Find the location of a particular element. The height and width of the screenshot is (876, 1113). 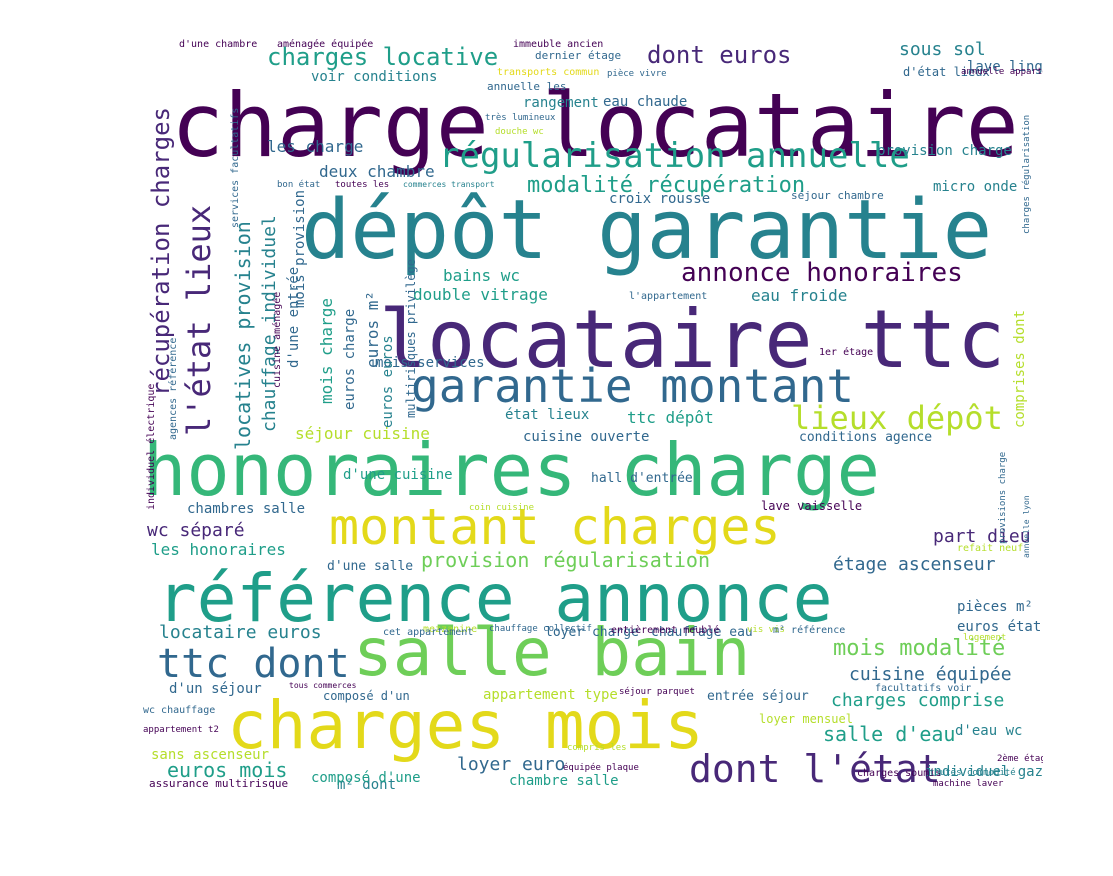

word-73: l'appartement is located at coordinates (668, 296).